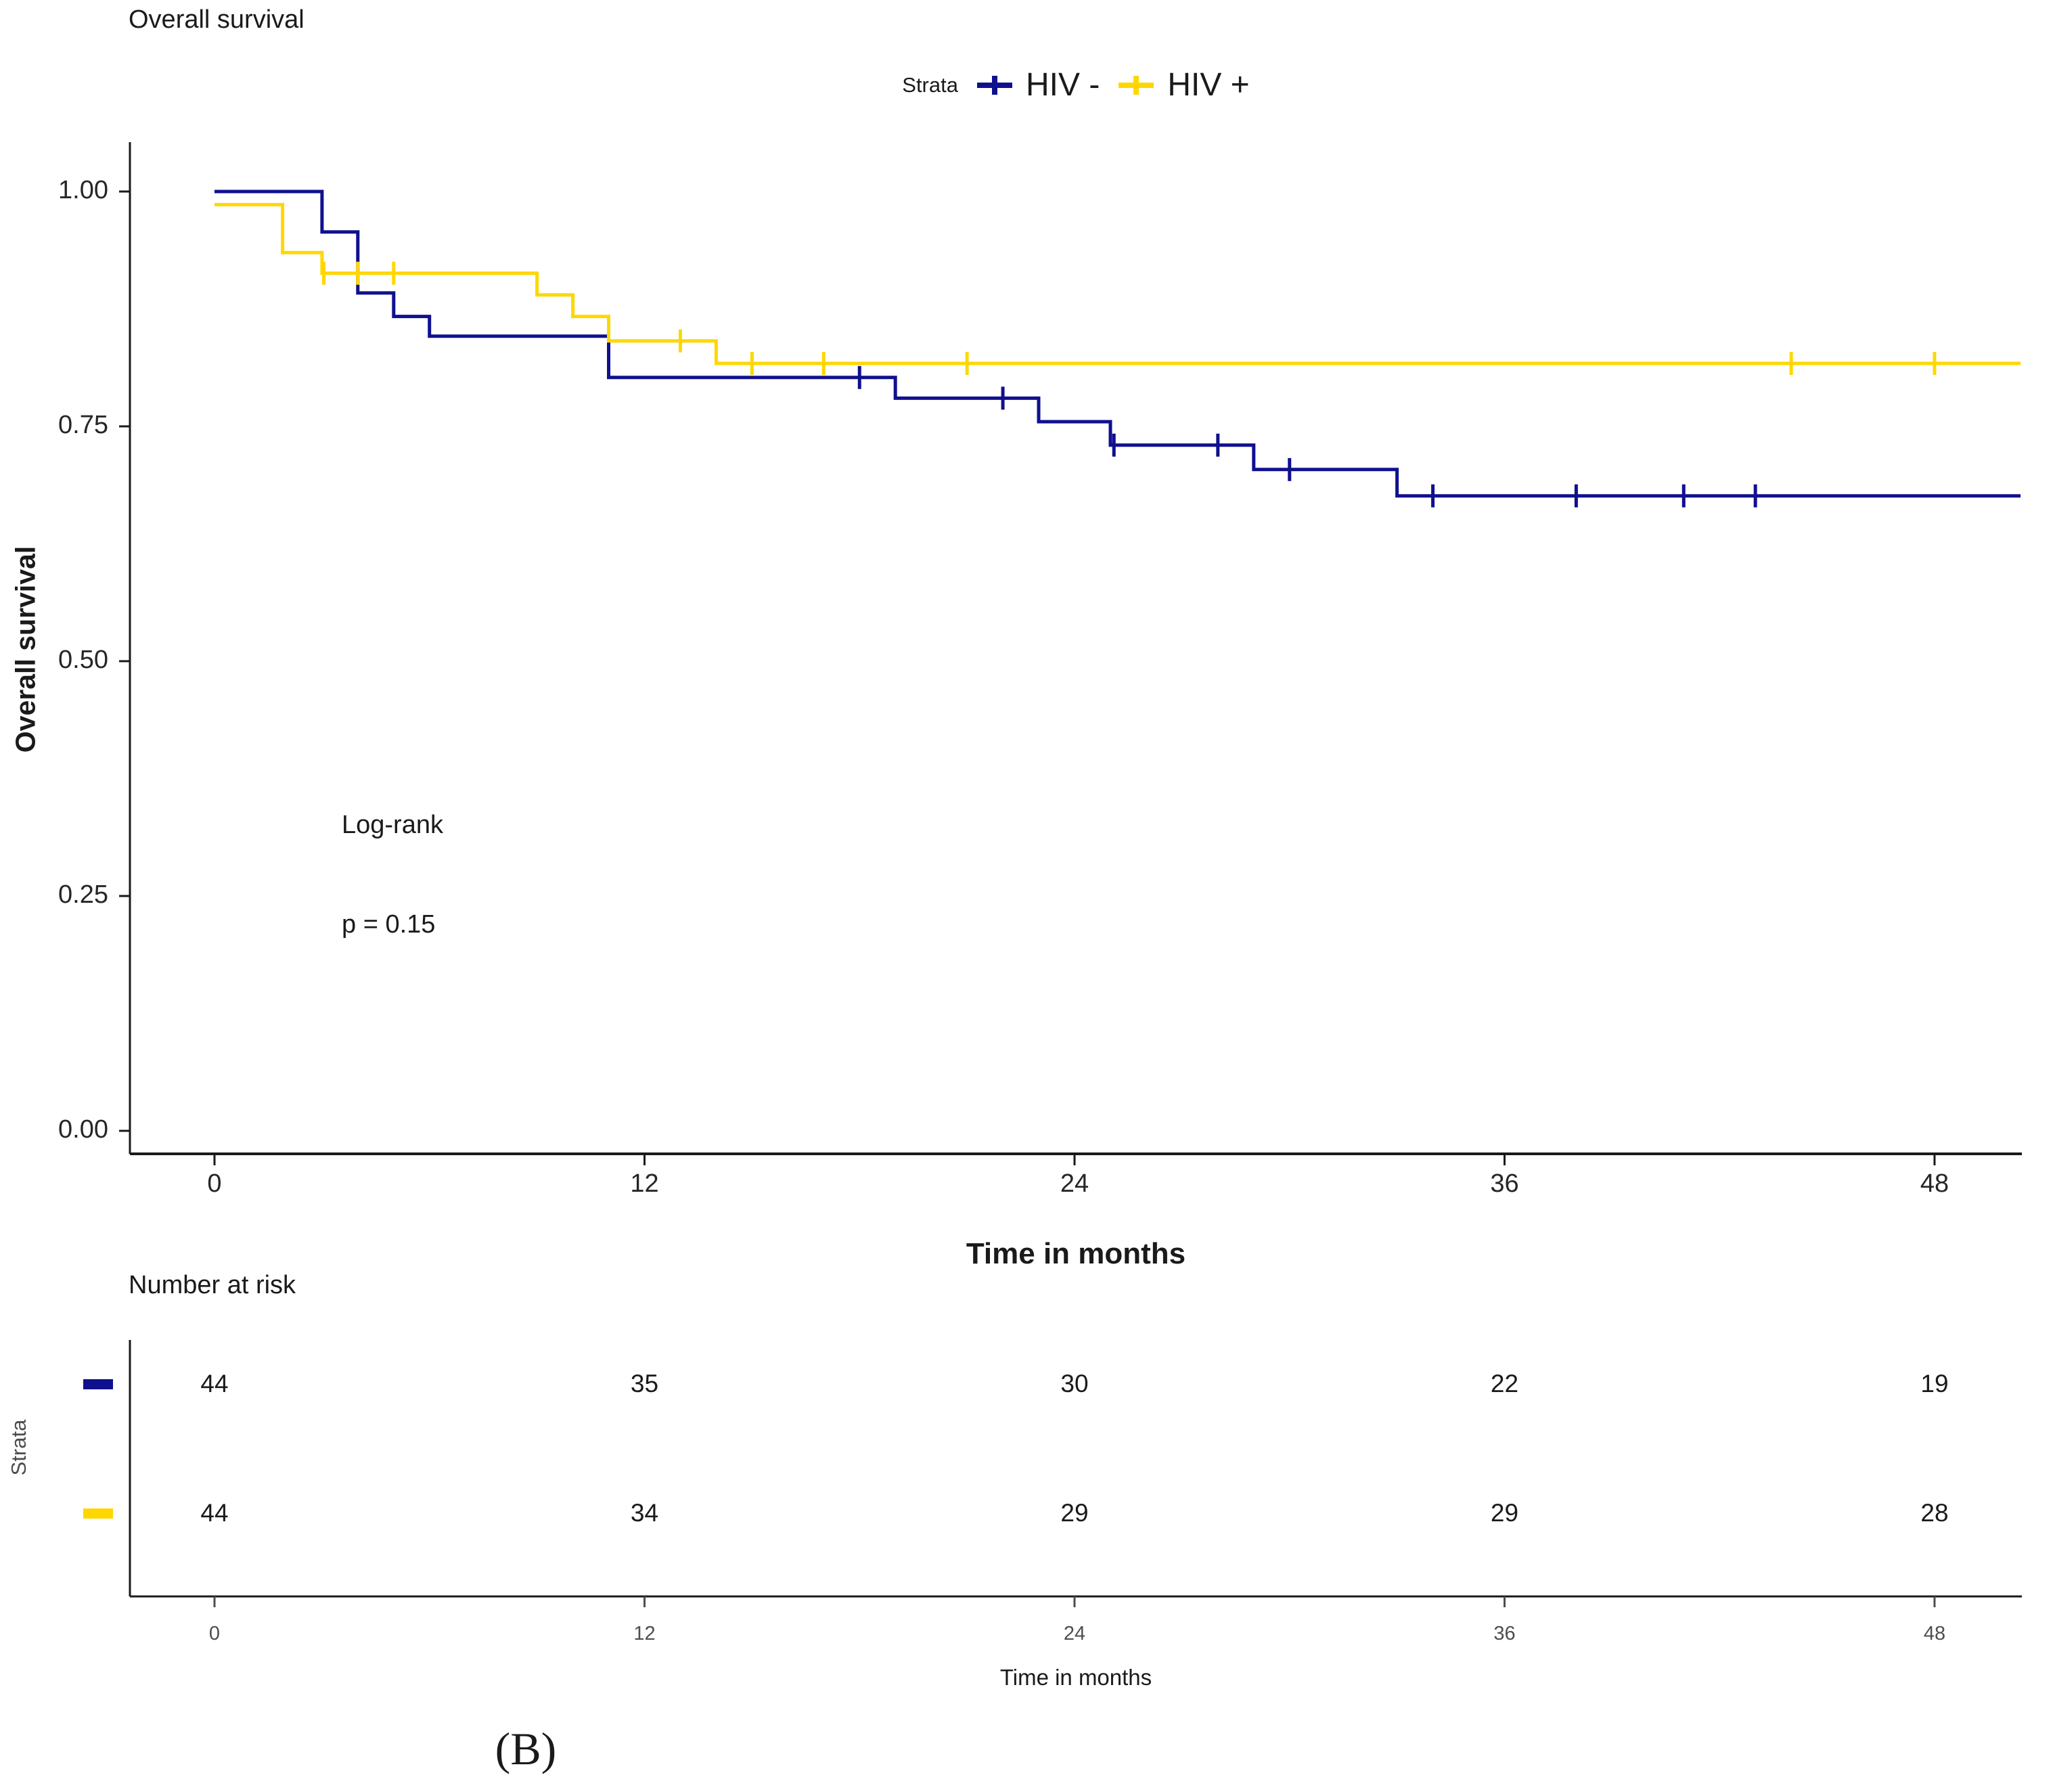 This screenshot has width=2055, height=1792. I want to click on y-tick-label: 1.00, so click(83, 190).